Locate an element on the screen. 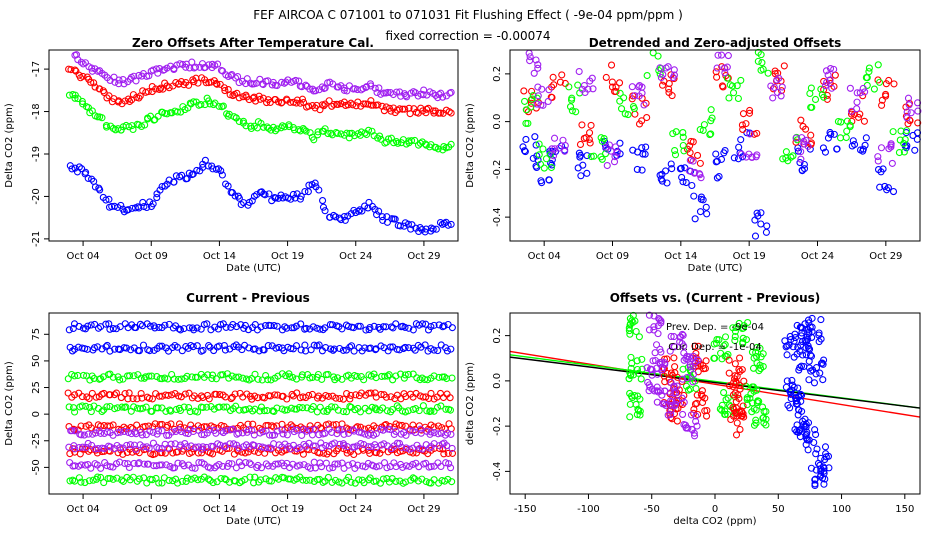 The image size is (936, 544). x-axis-label: delta CO2 (ppm) is located at coordinates (714, 521).